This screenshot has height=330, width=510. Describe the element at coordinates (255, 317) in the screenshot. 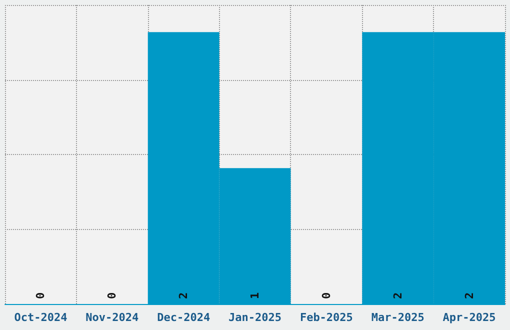

I see `x-tick-label: Jan-2025` at that location.